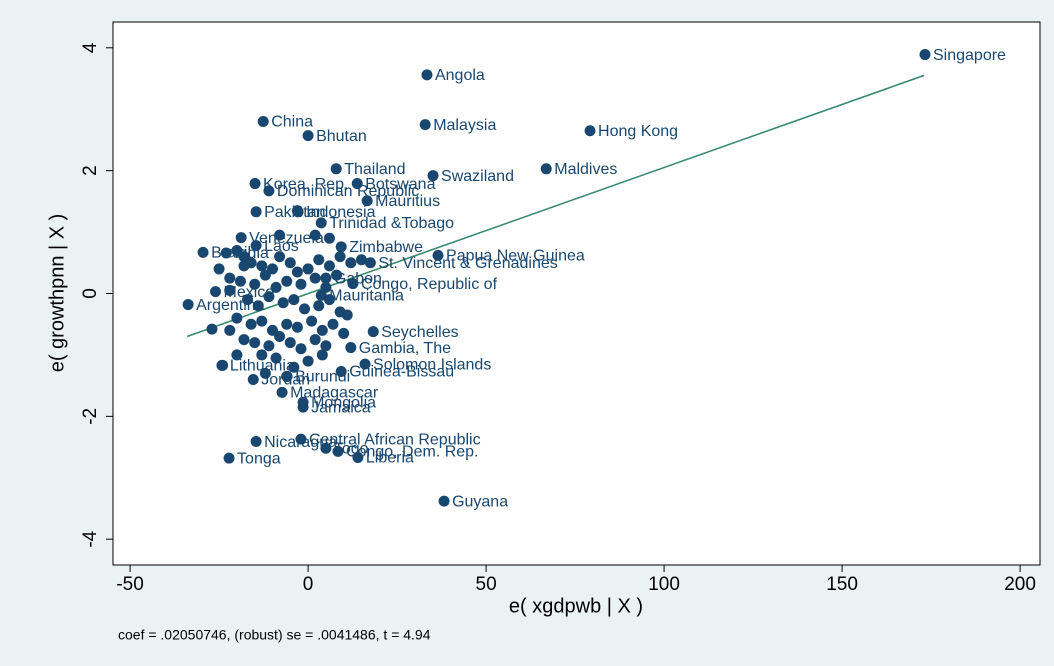  Describe the element at coordinates (341, 136) in the screenshot. I see `point-label: Bhutan` at that location.